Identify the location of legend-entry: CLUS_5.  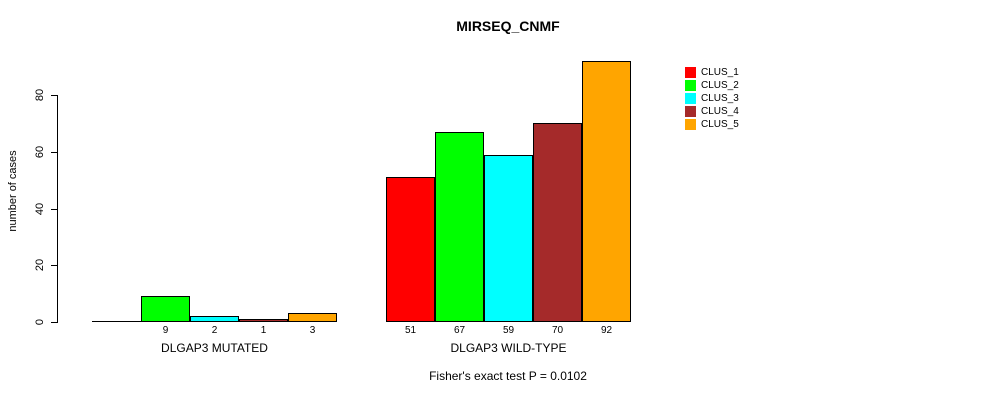
(712, 124).